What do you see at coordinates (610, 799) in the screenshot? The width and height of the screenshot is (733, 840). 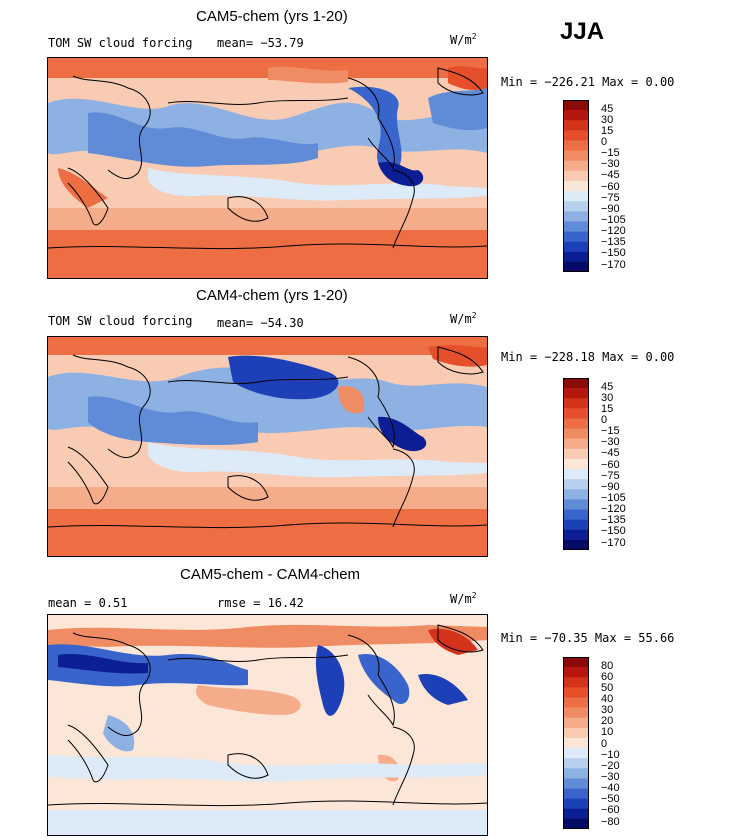 I see `colorbar-label: −50` at bounding box center [610, 799].